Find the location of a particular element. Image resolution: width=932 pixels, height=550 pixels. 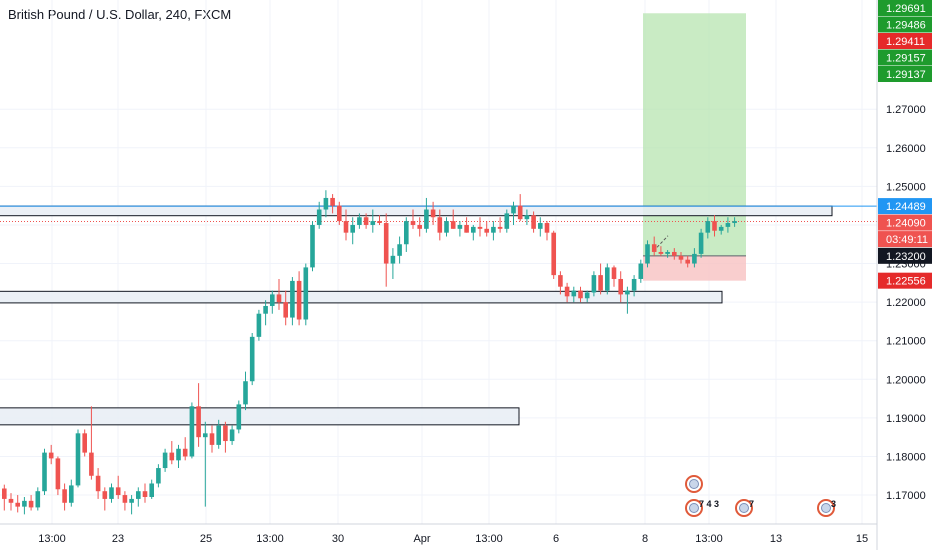

event-count: 3 is located at coordinates (833, 504).